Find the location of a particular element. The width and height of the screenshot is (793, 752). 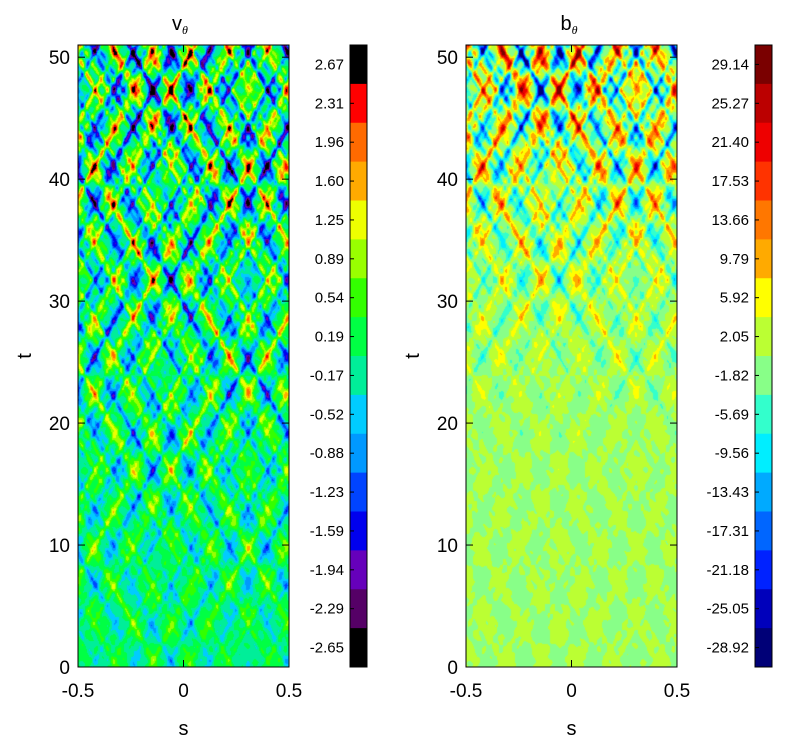

chart-title-main: b is located at coordinates (565, 24).